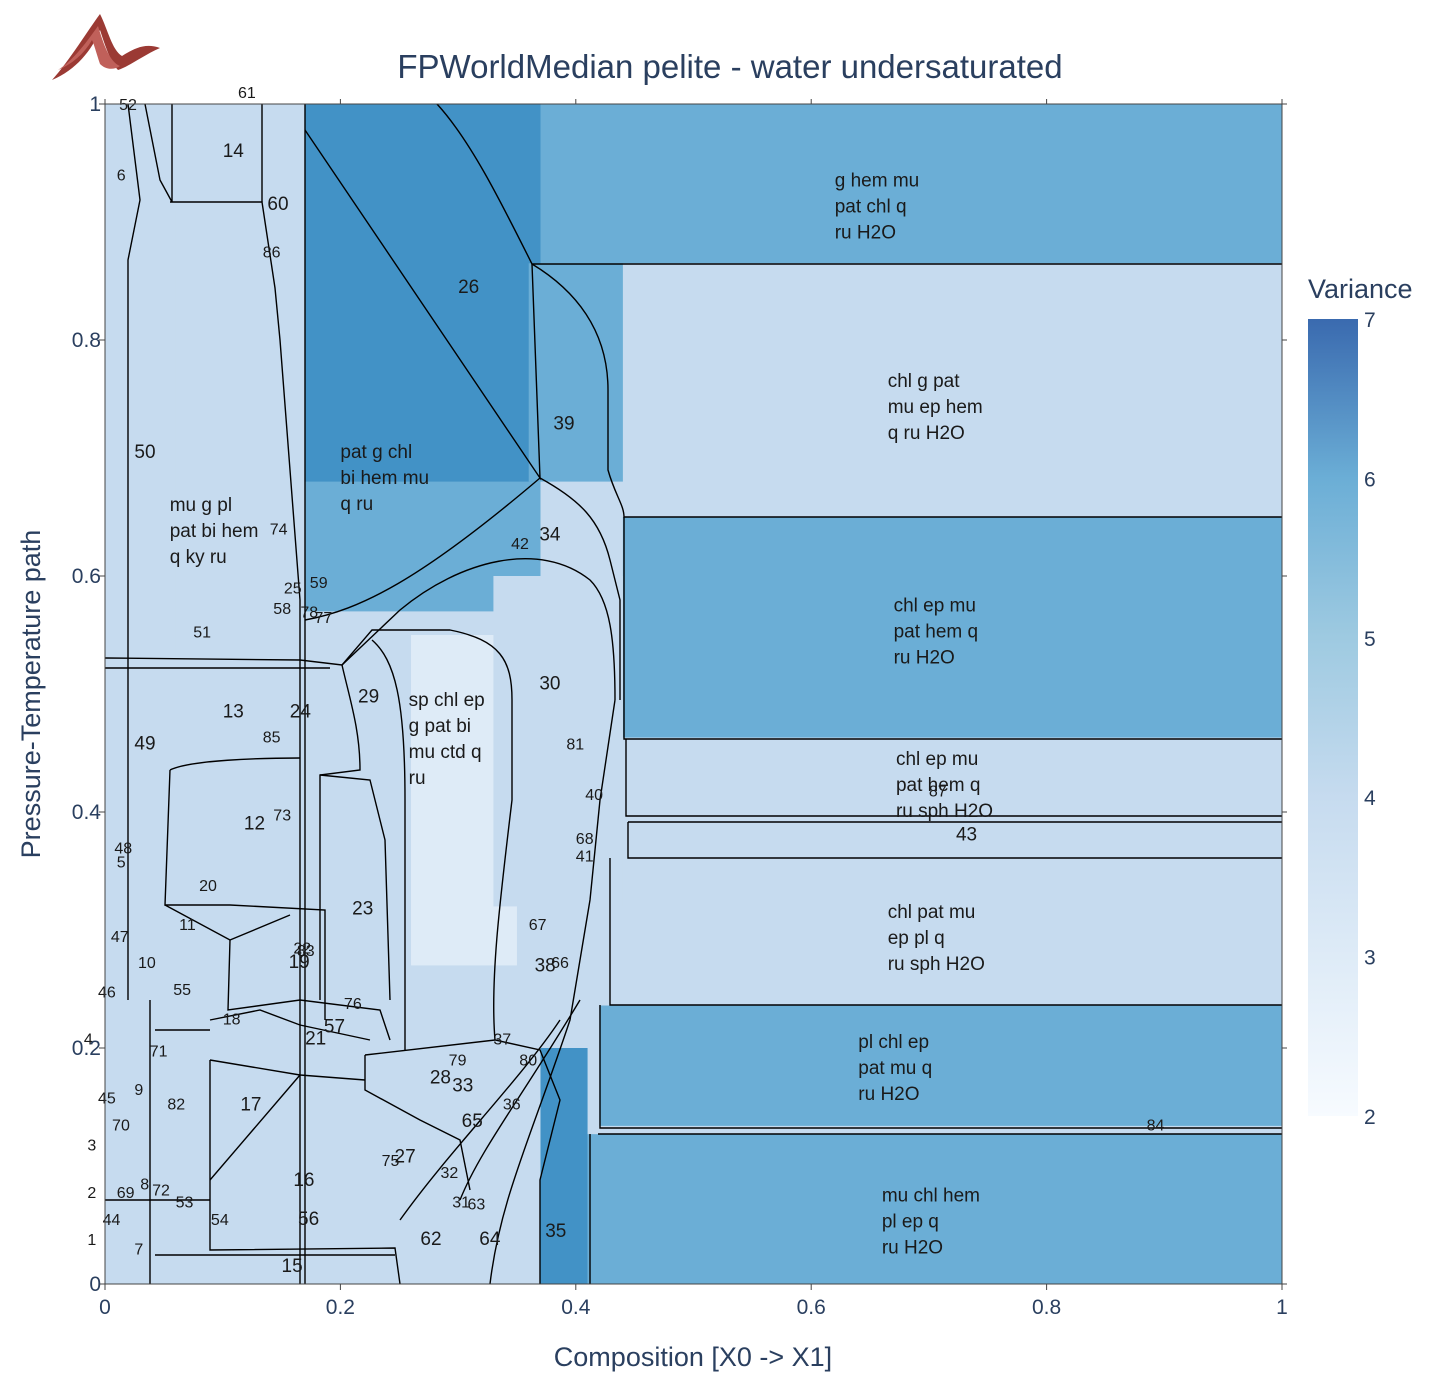 The width and height of the screenshot is (1448, 1384). What do you see at coordinates (282, 609) in the screenshot?
I see `region-number-label: 58` at bounding box center [282, 609].